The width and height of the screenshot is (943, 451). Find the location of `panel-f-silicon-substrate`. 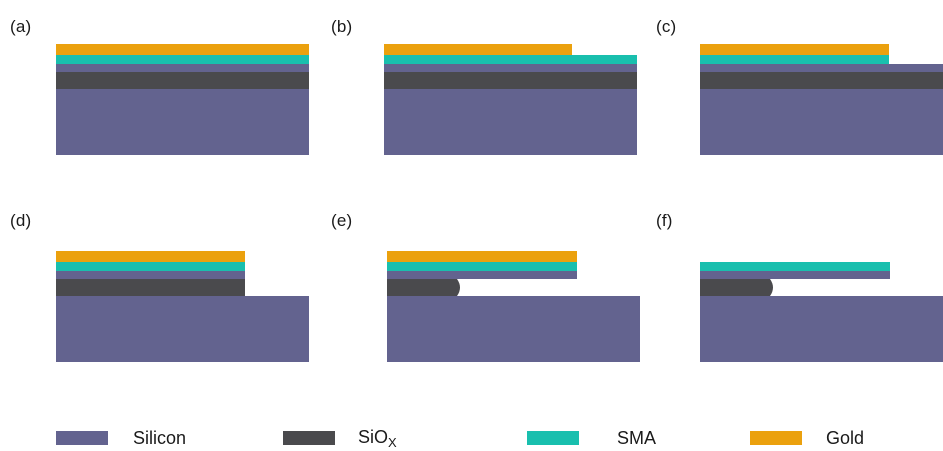

panel-f-silicon-substrate is located at coordinates (821, 329).